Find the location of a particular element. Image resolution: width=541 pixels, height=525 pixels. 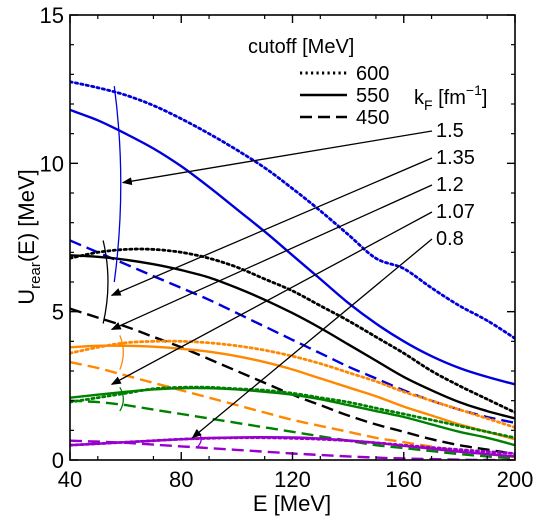

series-line-kF_1.2-dotted is located at coordinates (292, 384).